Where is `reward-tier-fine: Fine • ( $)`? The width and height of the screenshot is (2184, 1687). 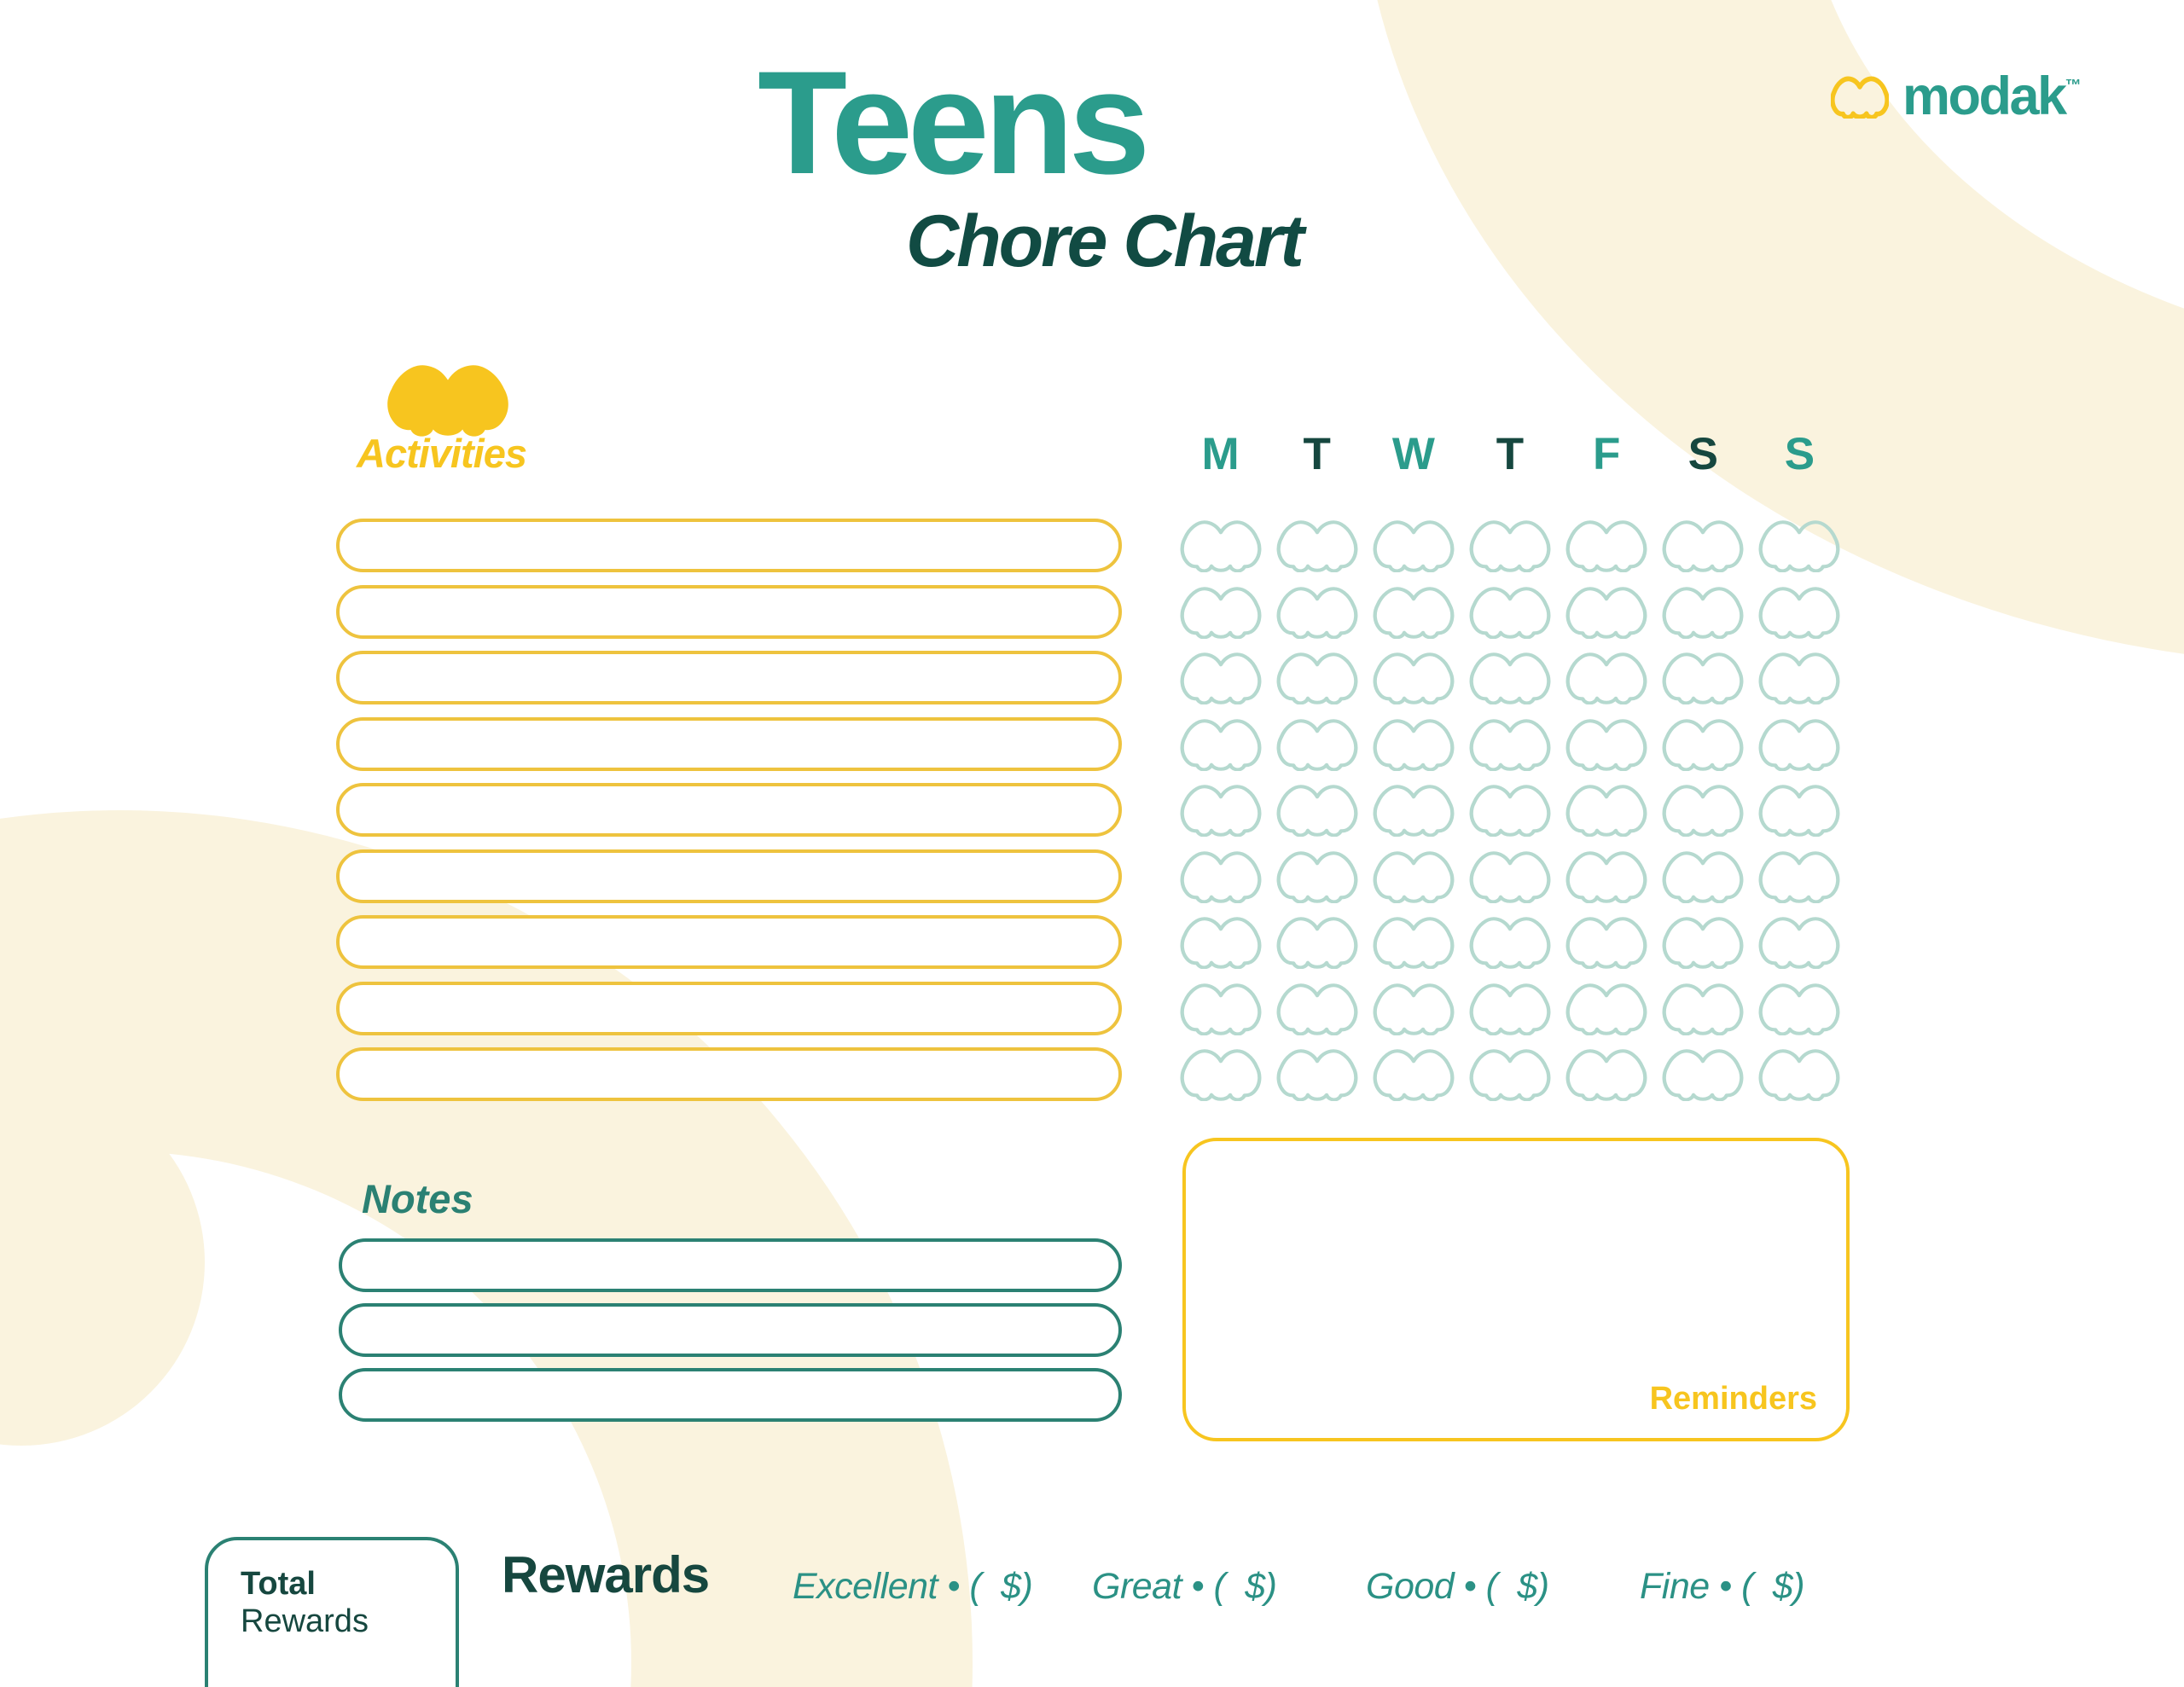
reward-tier-fine: Fine • ( $) is located at coordinates (1722, 1587).